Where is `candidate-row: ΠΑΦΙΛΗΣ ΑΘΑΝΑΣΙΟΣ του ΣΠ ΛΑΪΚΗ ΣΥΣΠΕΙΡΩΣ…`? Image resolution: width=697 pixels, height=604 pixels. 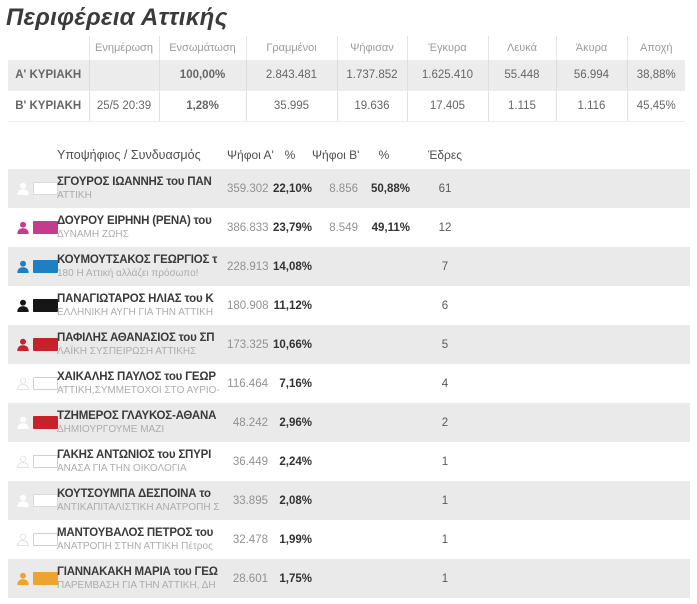 candidate-row: ΠΑΦΙΛΗΣ ΑΘΑΝΑΣΙΟΣ του ΣΠ ΛΑΪΚΗ ΣΥΣΠΕΙΡΩΣ… is located at coordinates (349, 344).